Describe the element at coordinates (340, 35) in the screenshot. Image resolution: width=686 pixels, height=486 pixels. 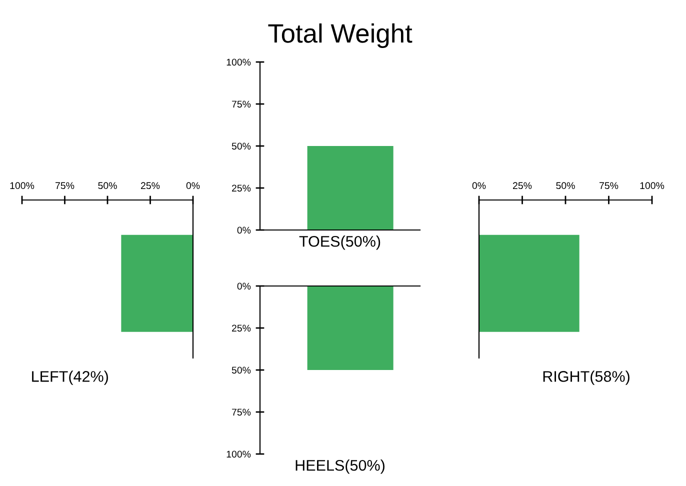
I see `chart-title: Total Weight` at that location.